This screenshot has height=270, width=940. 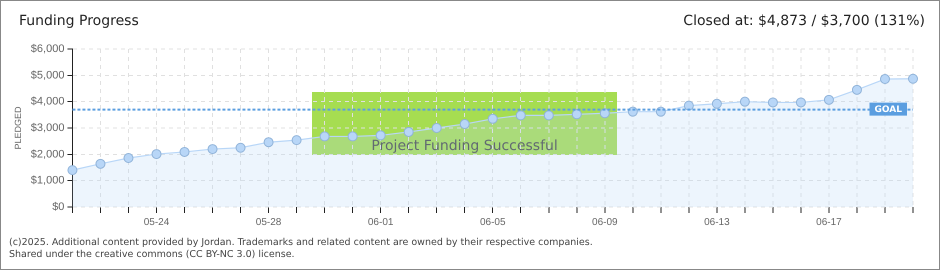 I want to click on success-banner: Project Funding Successful, so click(x=465, y=123).